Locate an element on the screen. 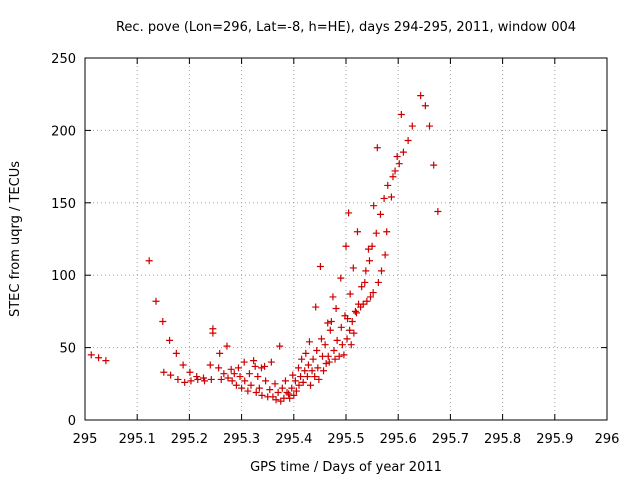 The height and width of the screenshot is (480, 640). y-tick-label: 100 is located at coordinates (63, 276).